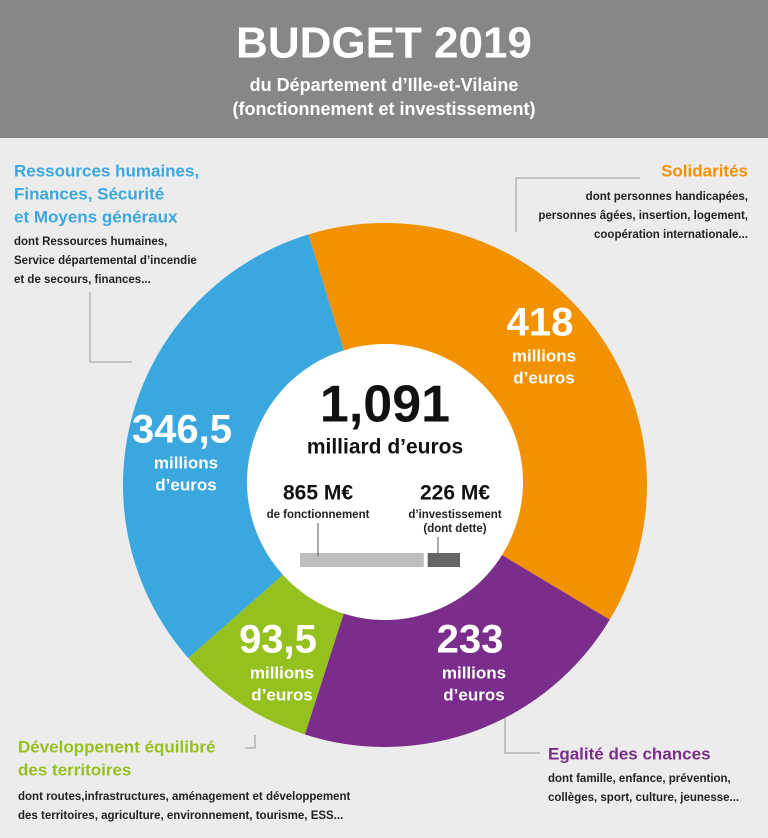 The height and width of the screenshot is (838, 768). I want to click on split-caption: d’investissement, so click(454, 515).